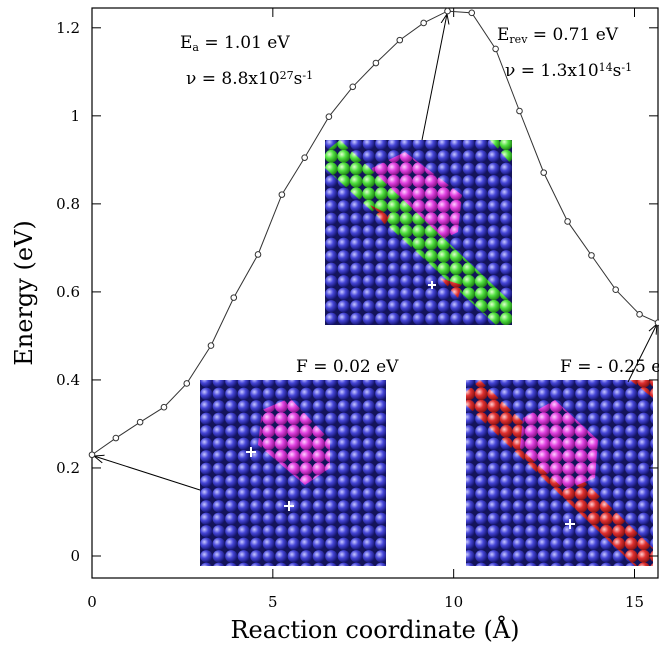 This screenshot has height=649, width=659. I want to click on annotation: ν = 1.3x1014s-1, so click(568, 71).